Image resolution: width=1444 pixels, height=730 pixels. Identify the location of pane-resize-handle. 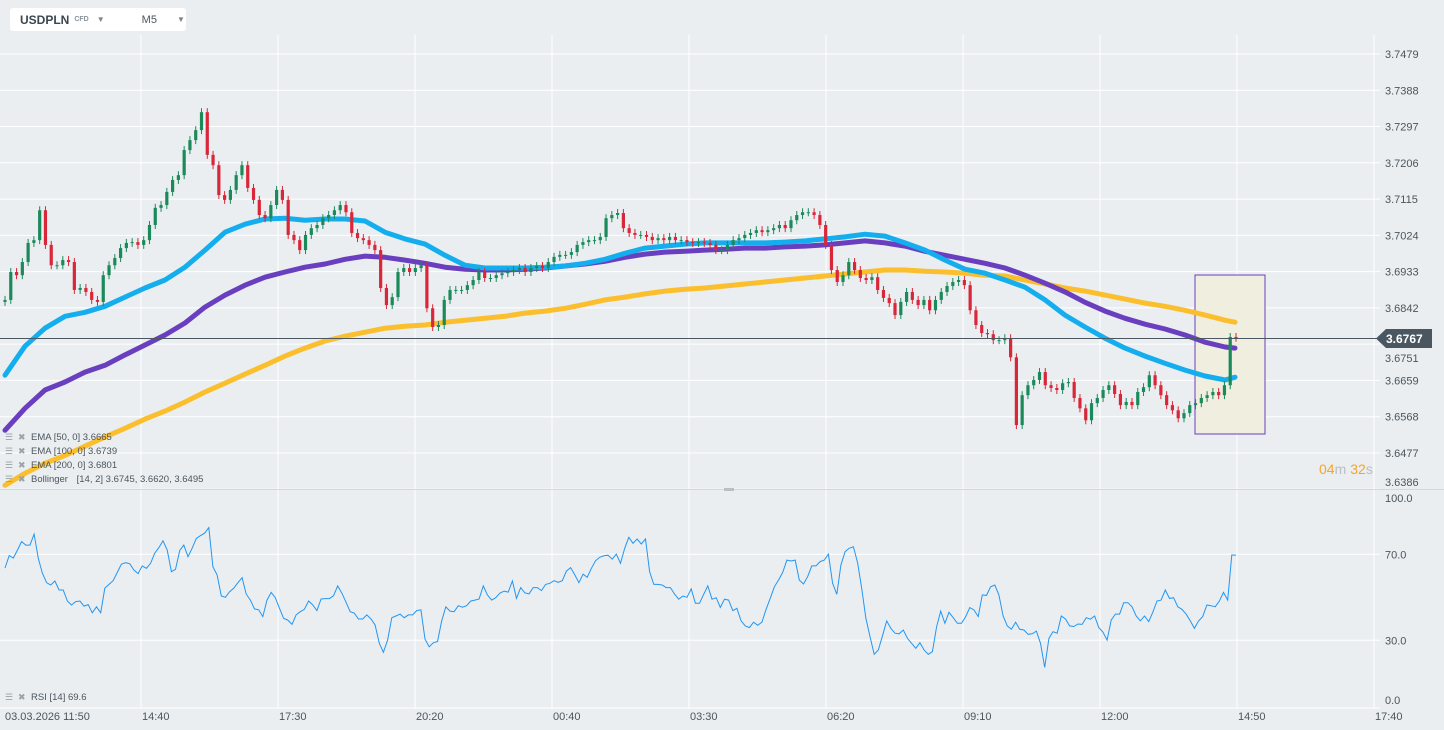
(729, 489).